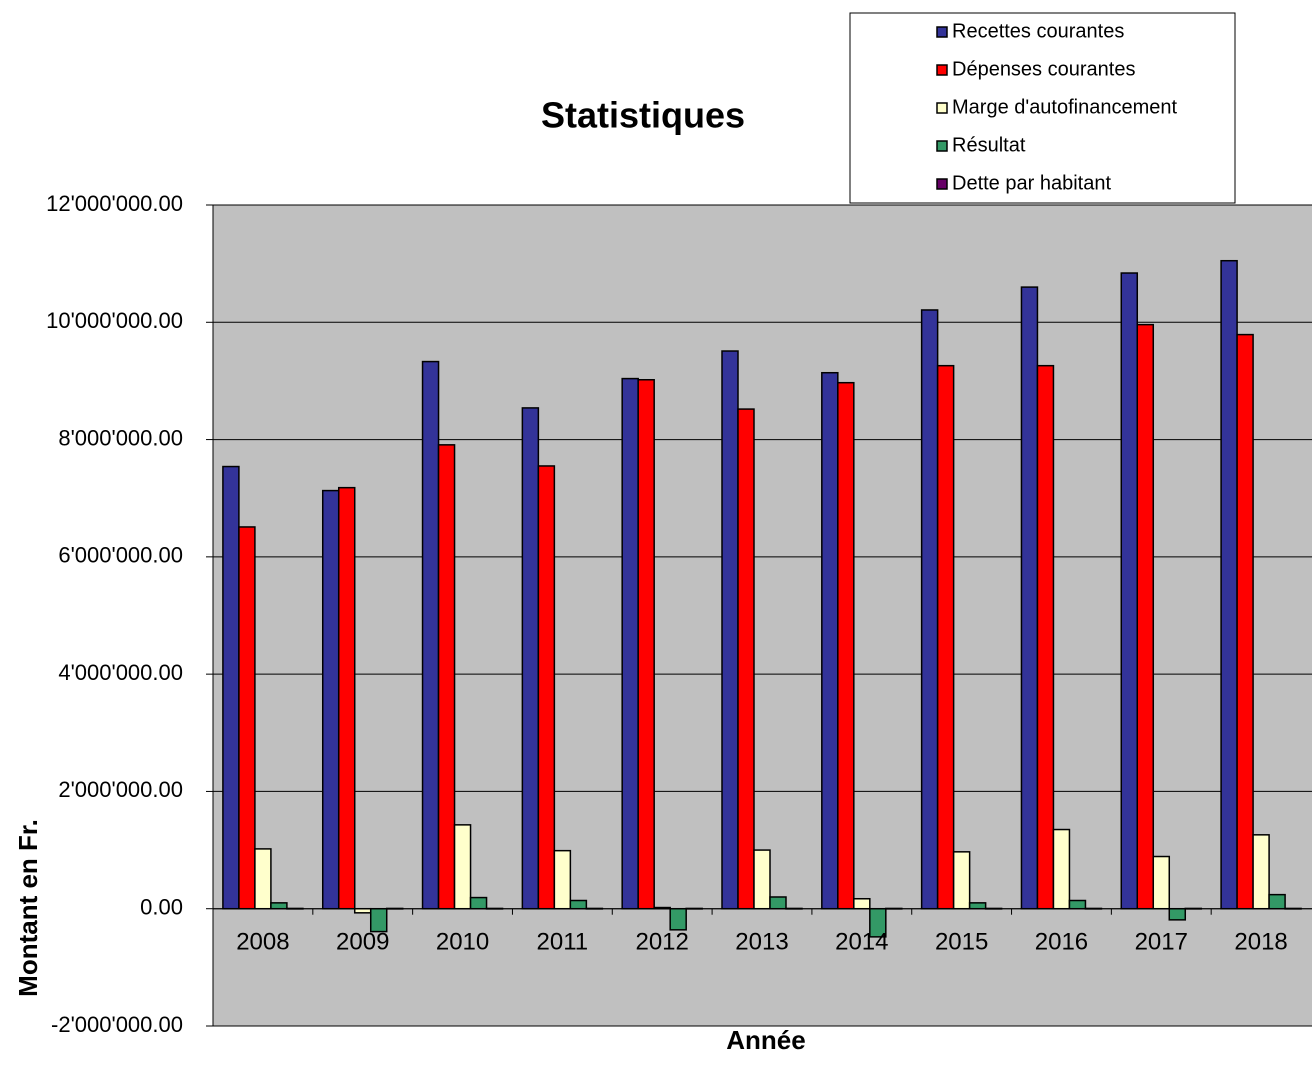  Describe the element at coordinates (114, 320) in the screenshot. I see `y-tick-label: 10'000'000.00` at that location.